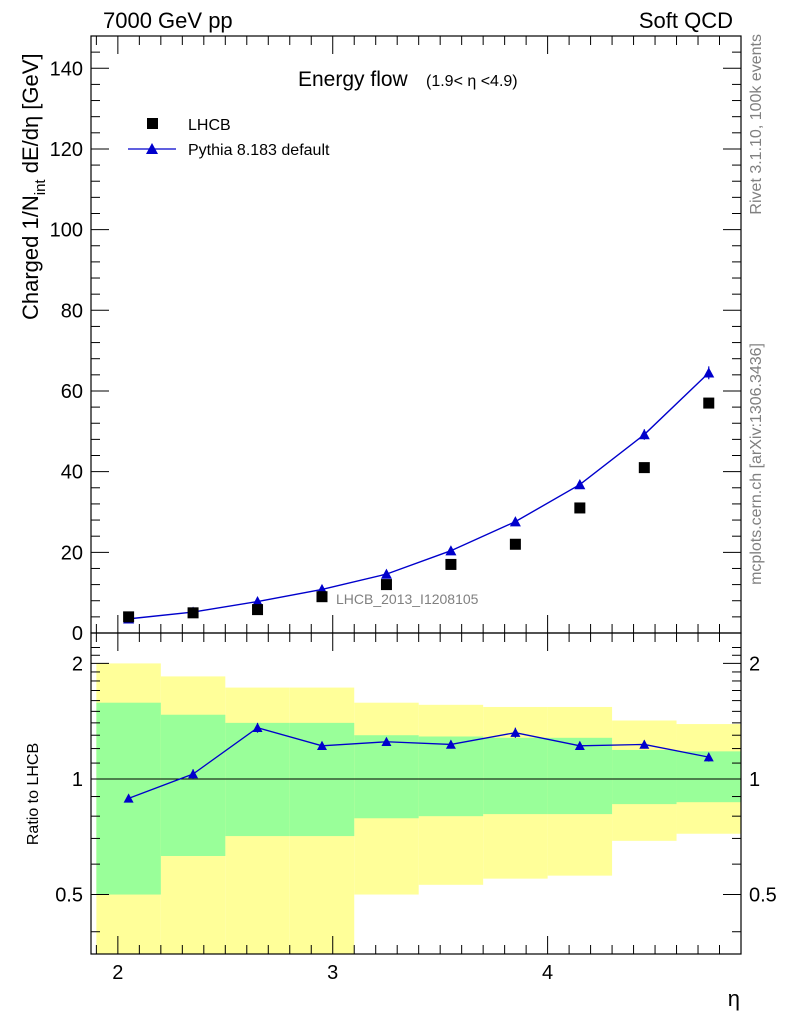 The image size is (786, 1024). I want to click on x-tick-label: 3, so click(332, 973).